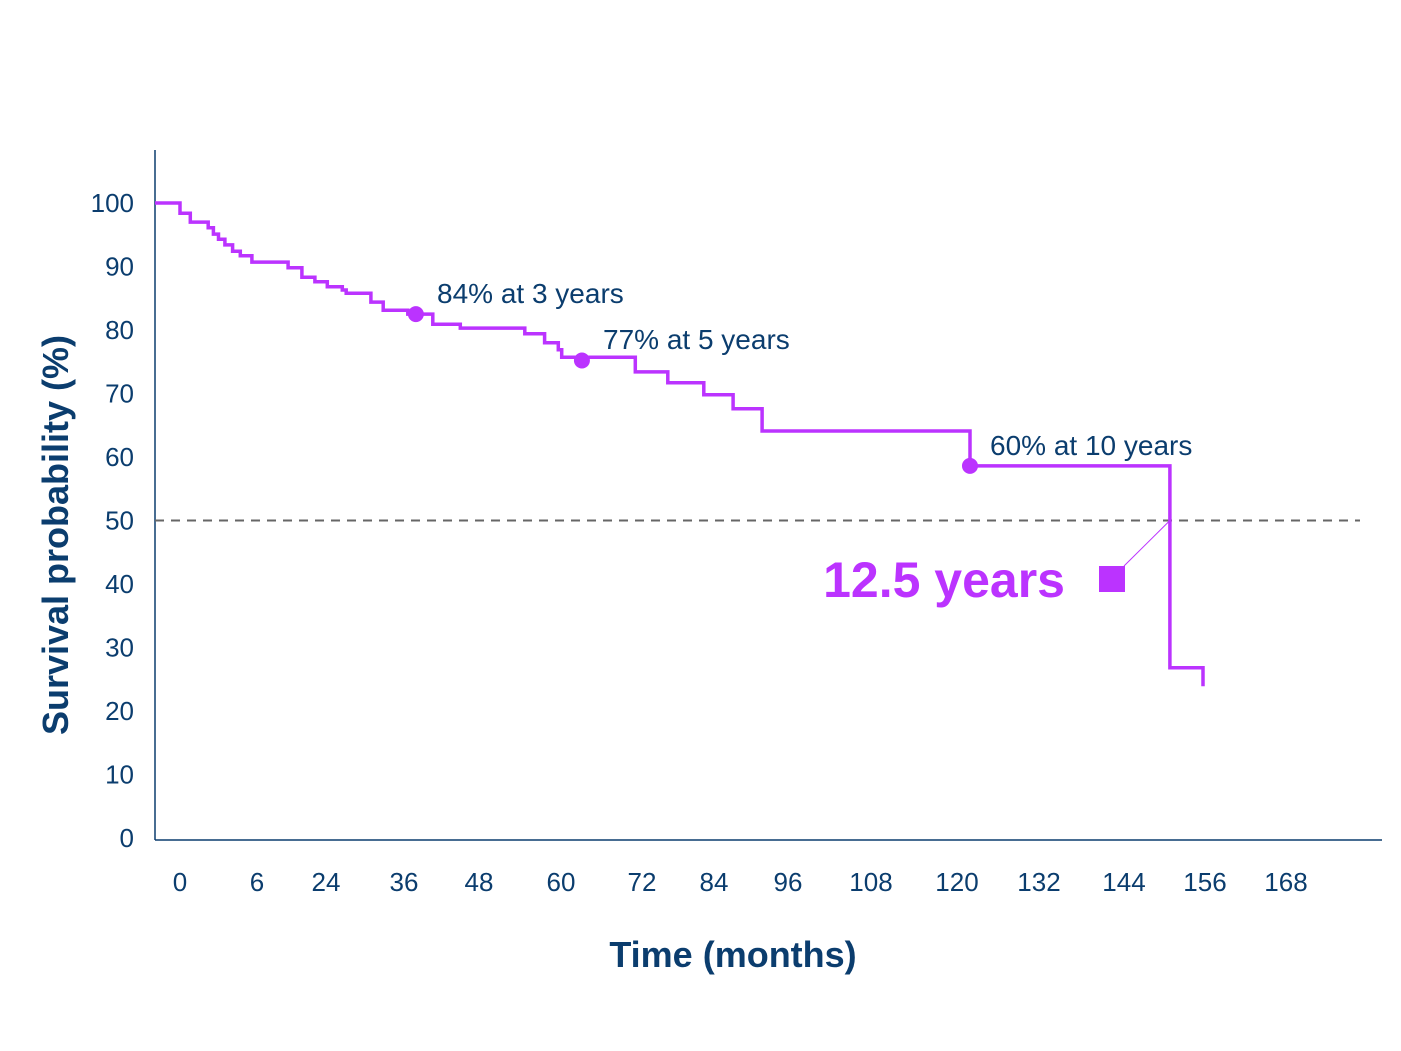  What do you see at coordinates (326, 882) in the screenshot?
I see `x-tick-label: 24` at bounding box center [326, 882].